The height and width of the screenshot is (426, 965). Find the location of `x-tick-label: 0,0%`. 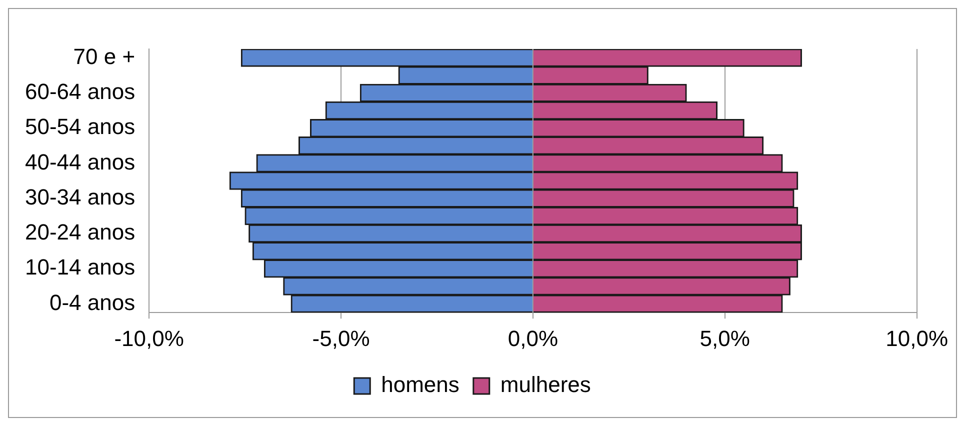

x-tick-label: 0,0% is located at coordinates (533, 338).